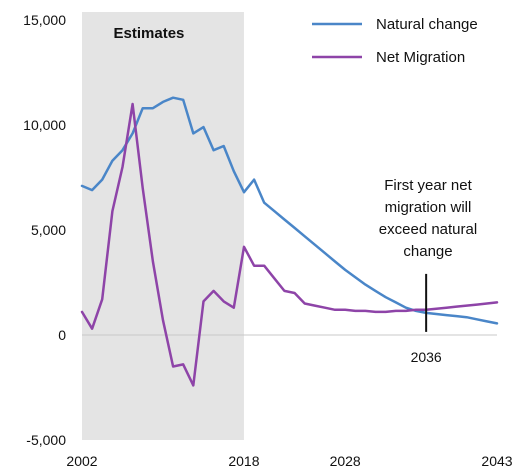  I want to click on annotation-line: migration will, so click(428, 207).